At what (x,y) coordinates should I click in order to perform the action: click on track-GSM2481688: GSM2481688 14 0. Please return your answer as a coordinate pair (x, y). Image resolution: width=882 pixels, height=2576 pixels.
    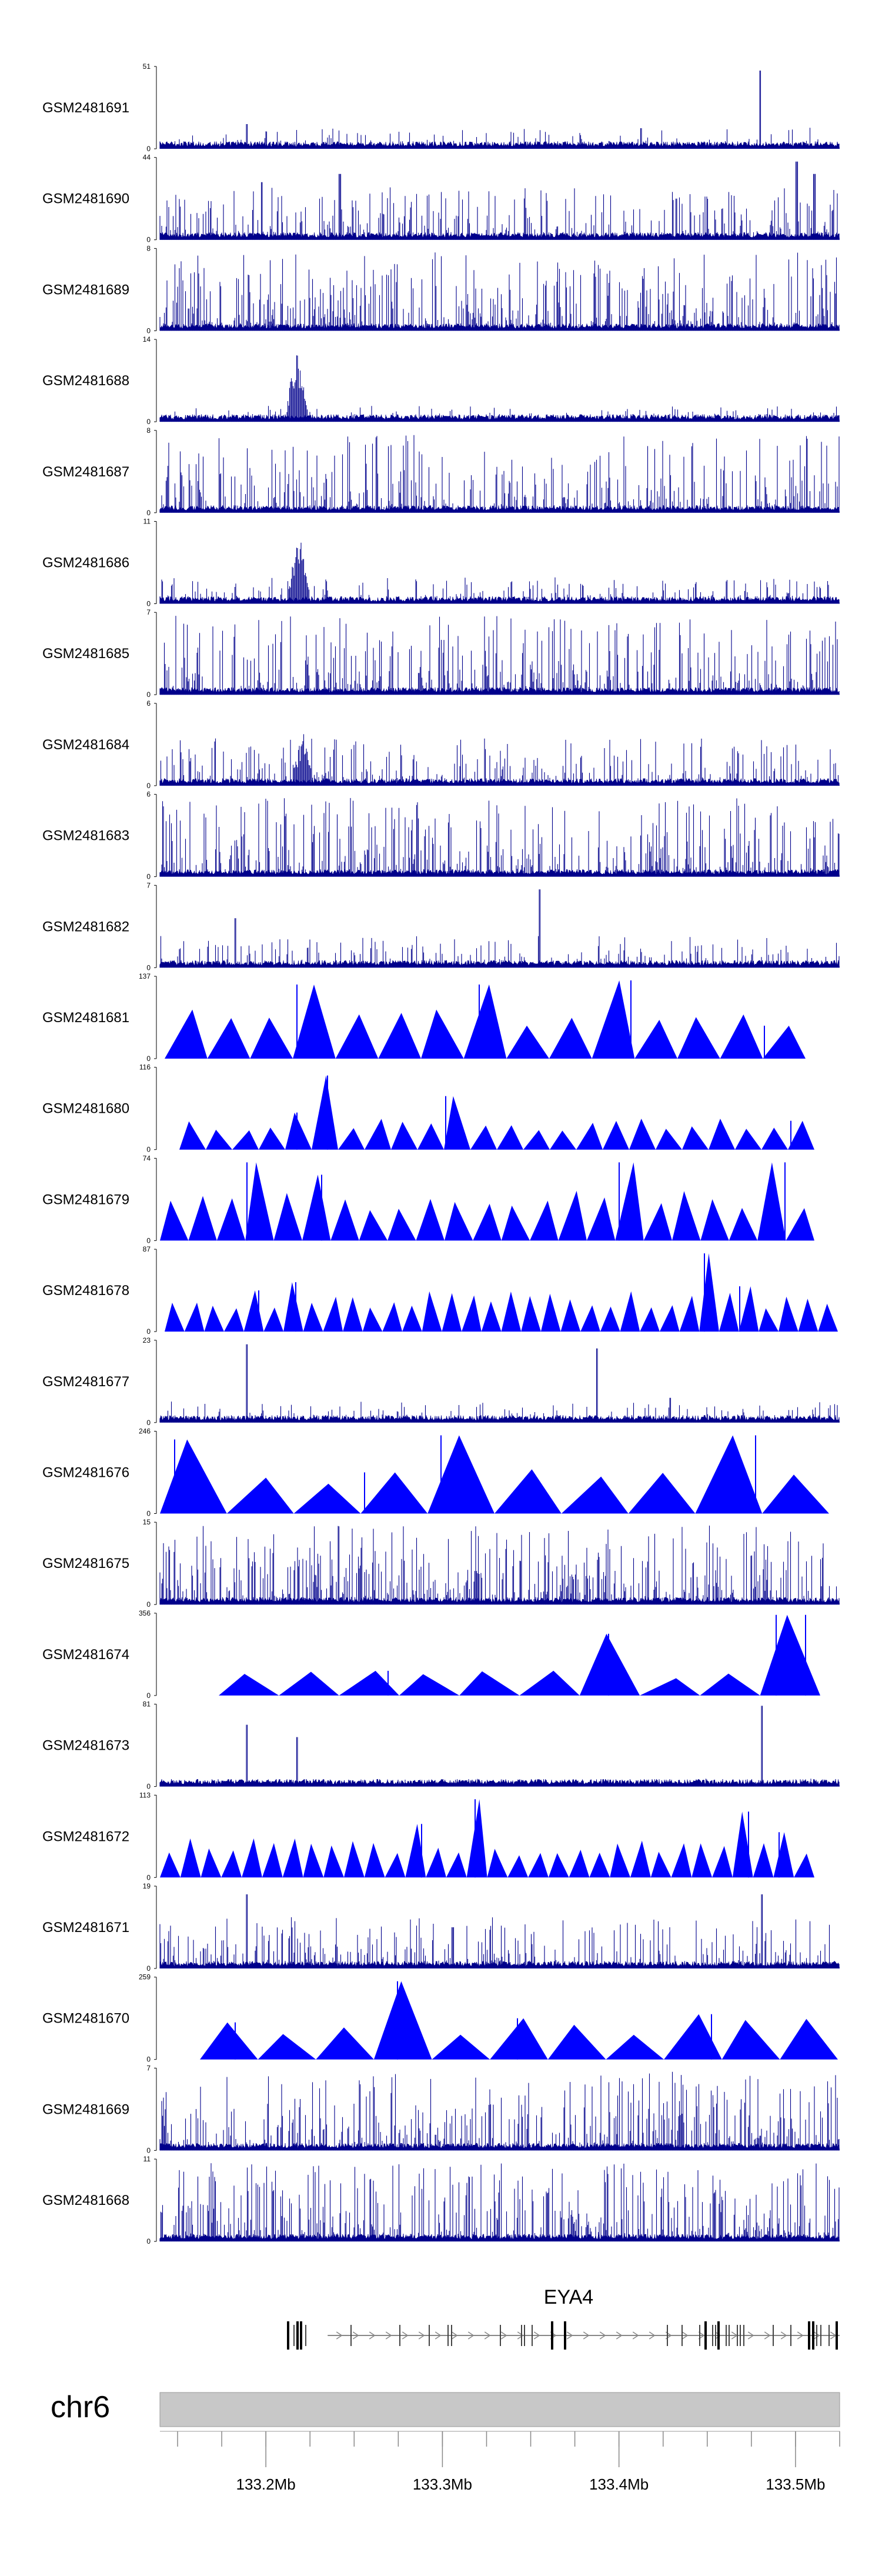
    Looking at the image, I should click on (441, 380).